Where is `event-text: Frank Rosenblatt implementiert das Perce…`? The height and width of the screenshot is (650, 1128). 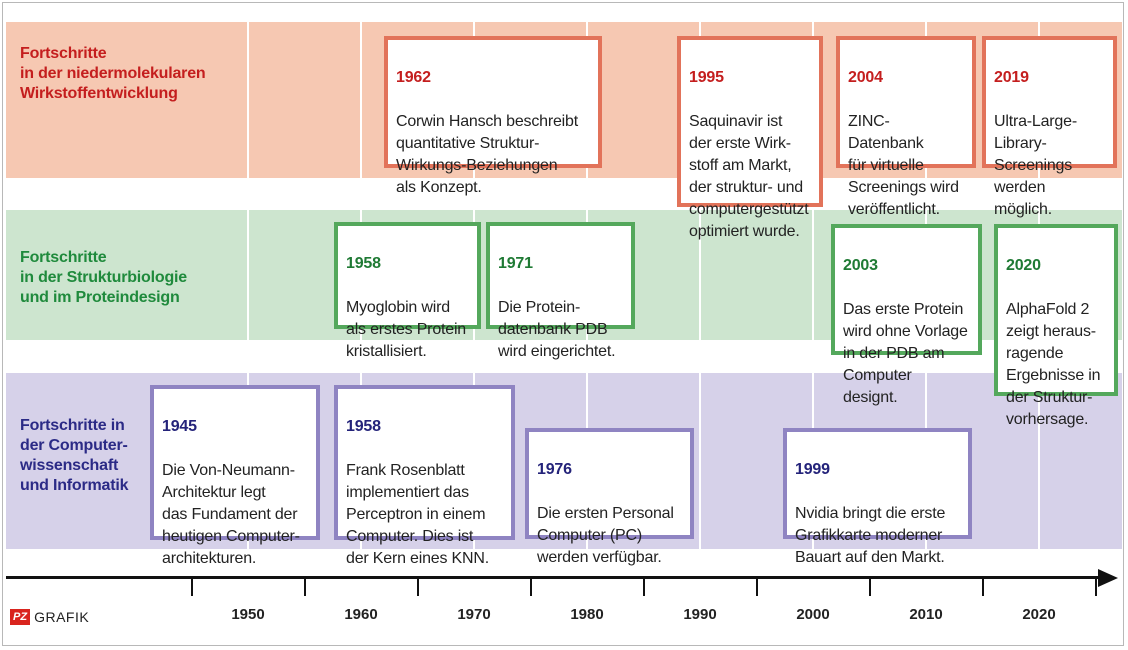 event-text: Frank Rosenblatt implementiert das Perce… is located at coordinates (417, 514).